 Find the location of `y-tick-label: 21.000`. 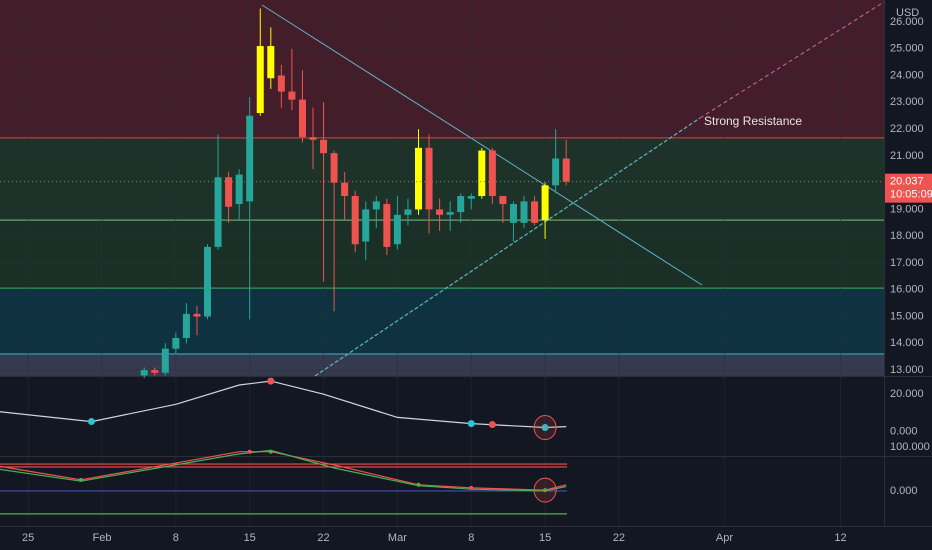

y-tick-label: 21.000 is located at coordinates (907, 156).